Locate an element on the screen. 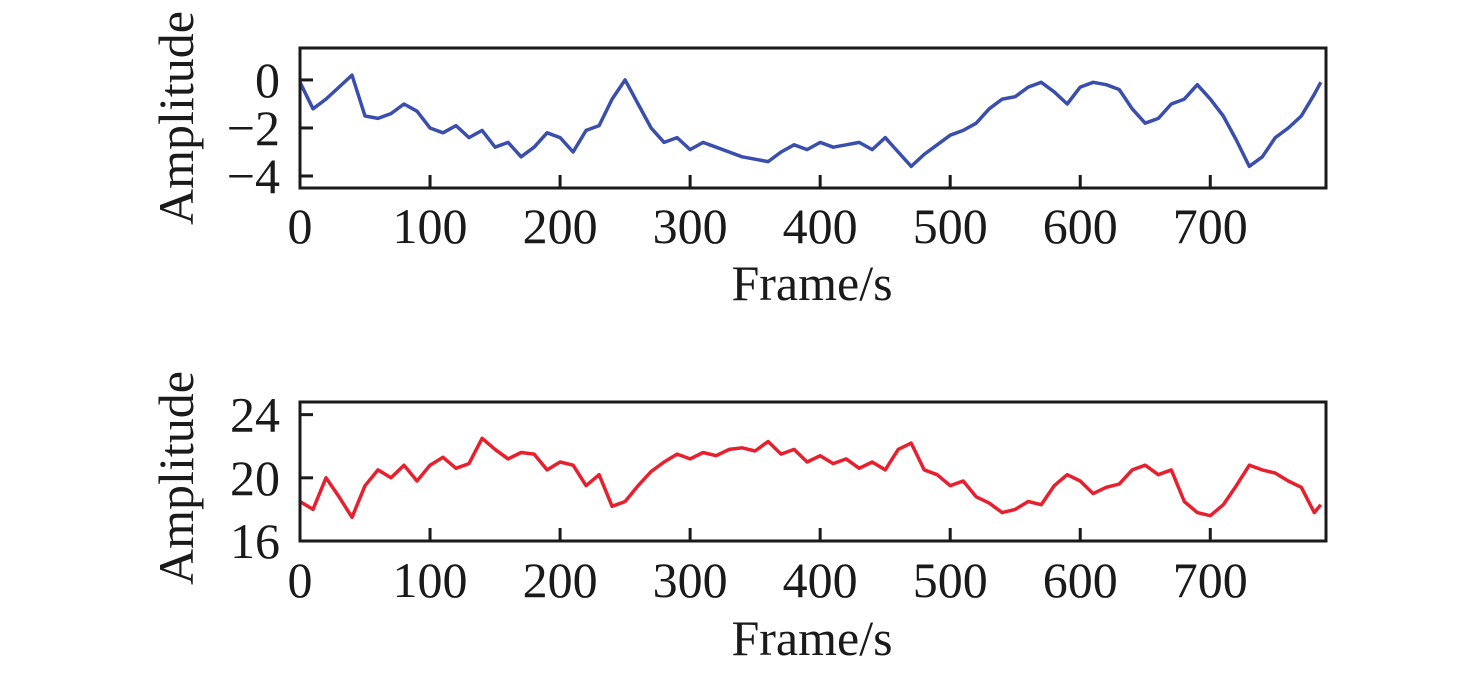  y-tick-label: −4 is located at coordinates (253, 176).